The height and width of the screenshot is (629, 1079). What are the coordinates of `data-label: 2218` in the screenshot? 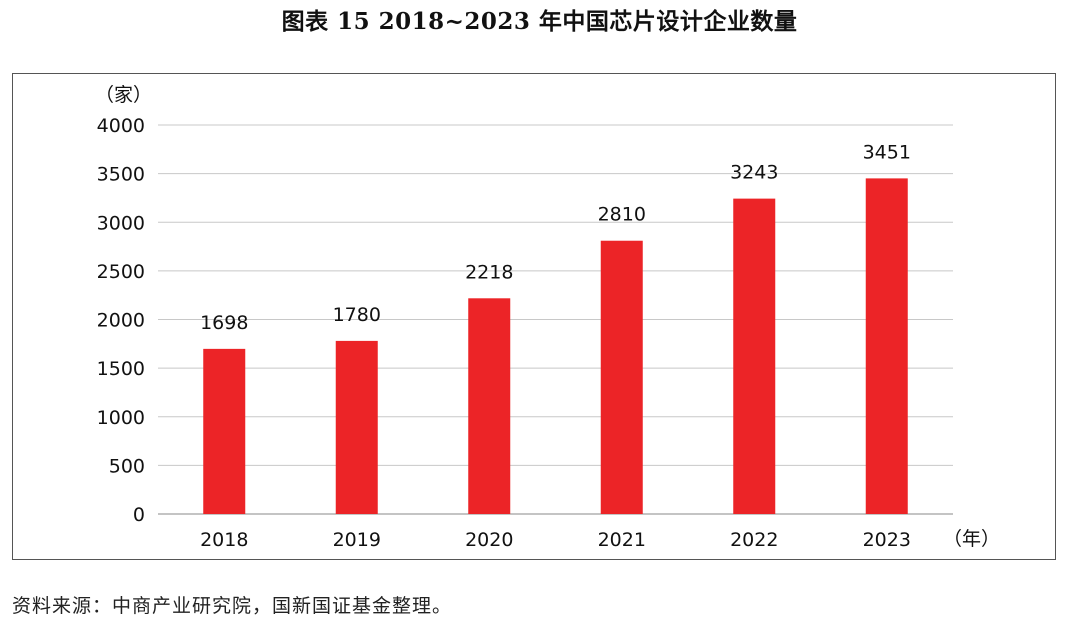 It's located at (489, 272).